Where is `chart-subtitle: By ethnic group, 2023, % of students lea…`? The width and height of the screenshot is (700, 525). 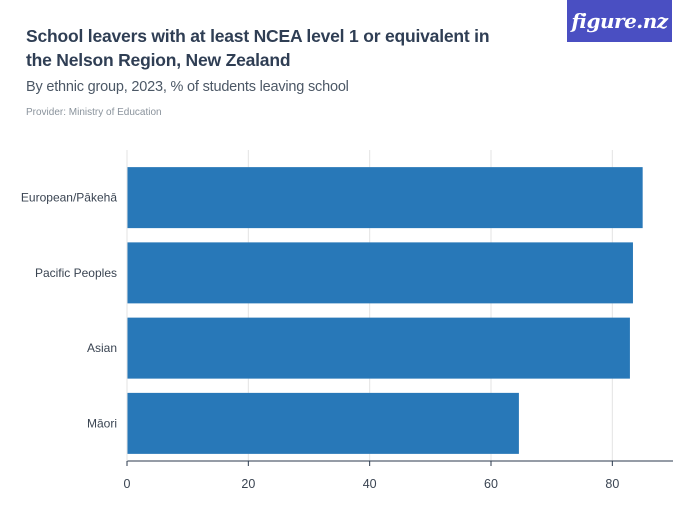 chart-subtitle: By ethnic group, 2023, % of students lea… is located at coordinates (187, 87).